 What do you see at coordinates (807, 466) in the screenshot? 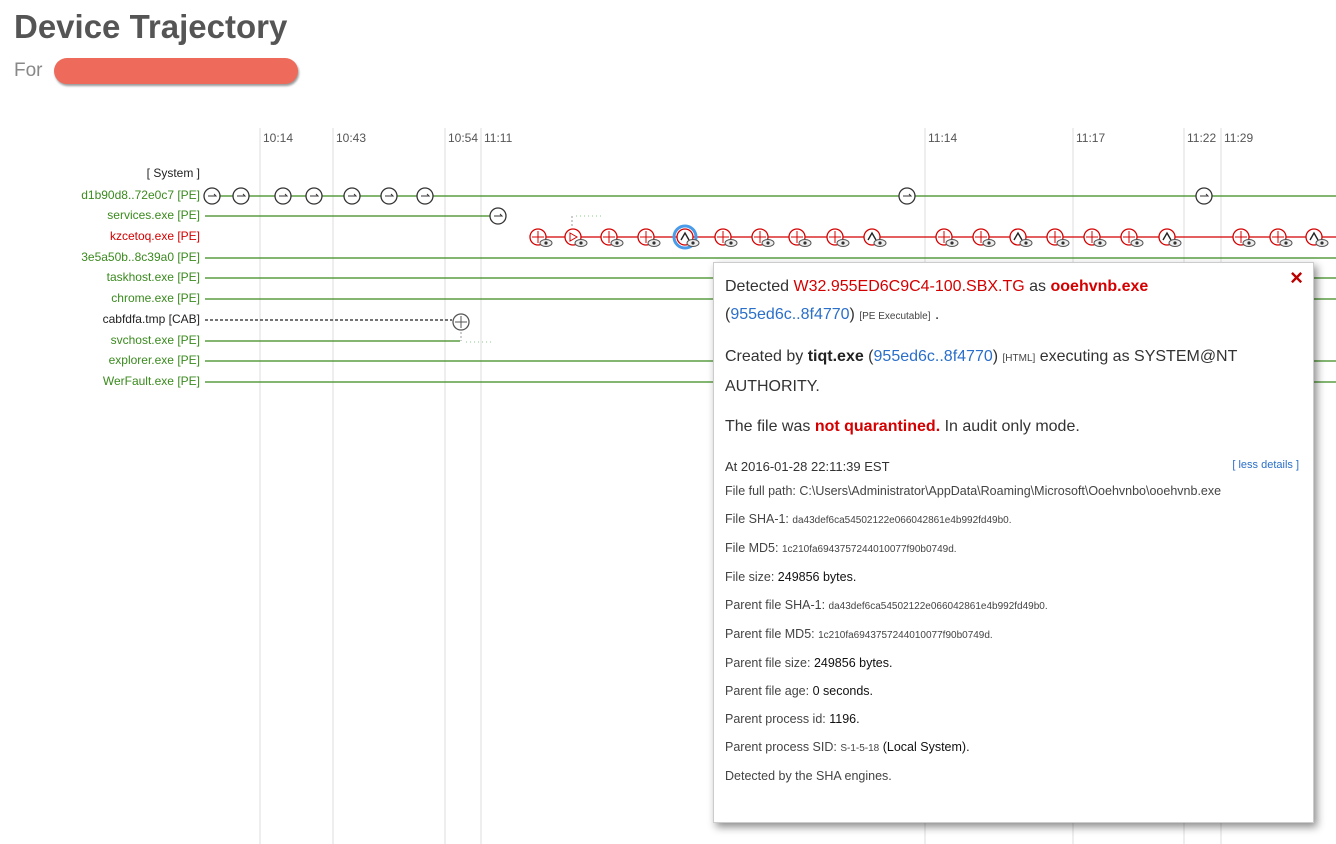
I see `timestamp: At 2016-01-28 22:11:39 EST` at bounding box center [807, 466].